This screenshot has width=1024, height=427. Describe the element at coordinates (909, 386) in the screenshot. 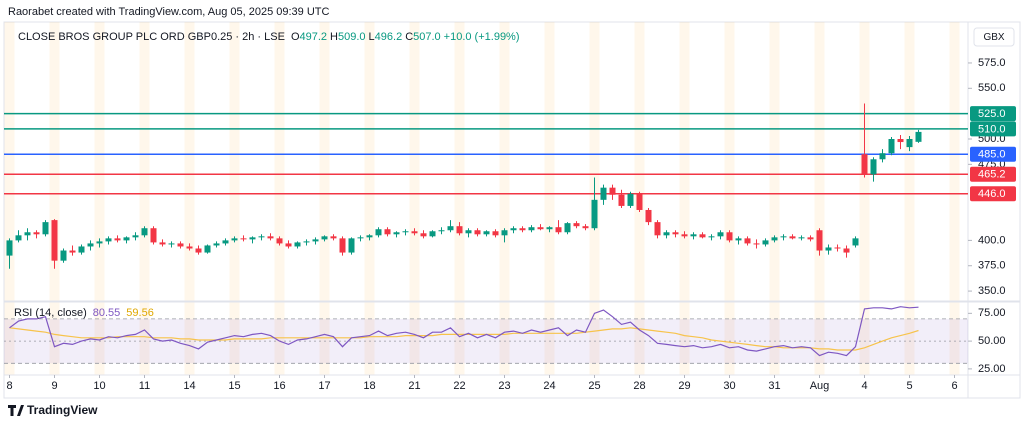

I see `x-tick-label: 5` at that location.